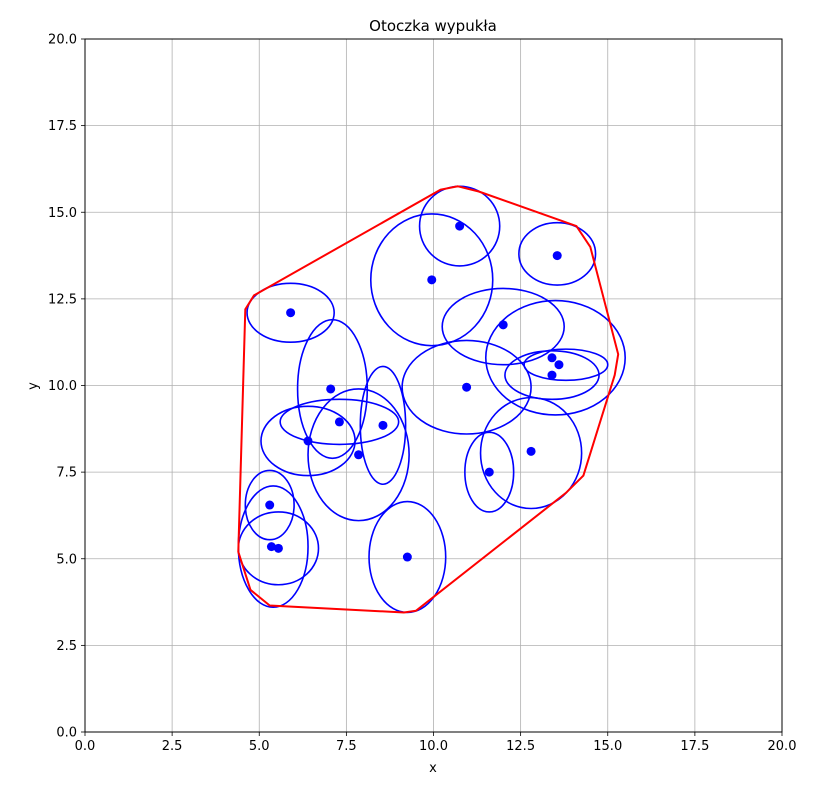 This screenshot has height=796, width=837. I want to click on y-tick-label: 10.0, so click(62, 386).